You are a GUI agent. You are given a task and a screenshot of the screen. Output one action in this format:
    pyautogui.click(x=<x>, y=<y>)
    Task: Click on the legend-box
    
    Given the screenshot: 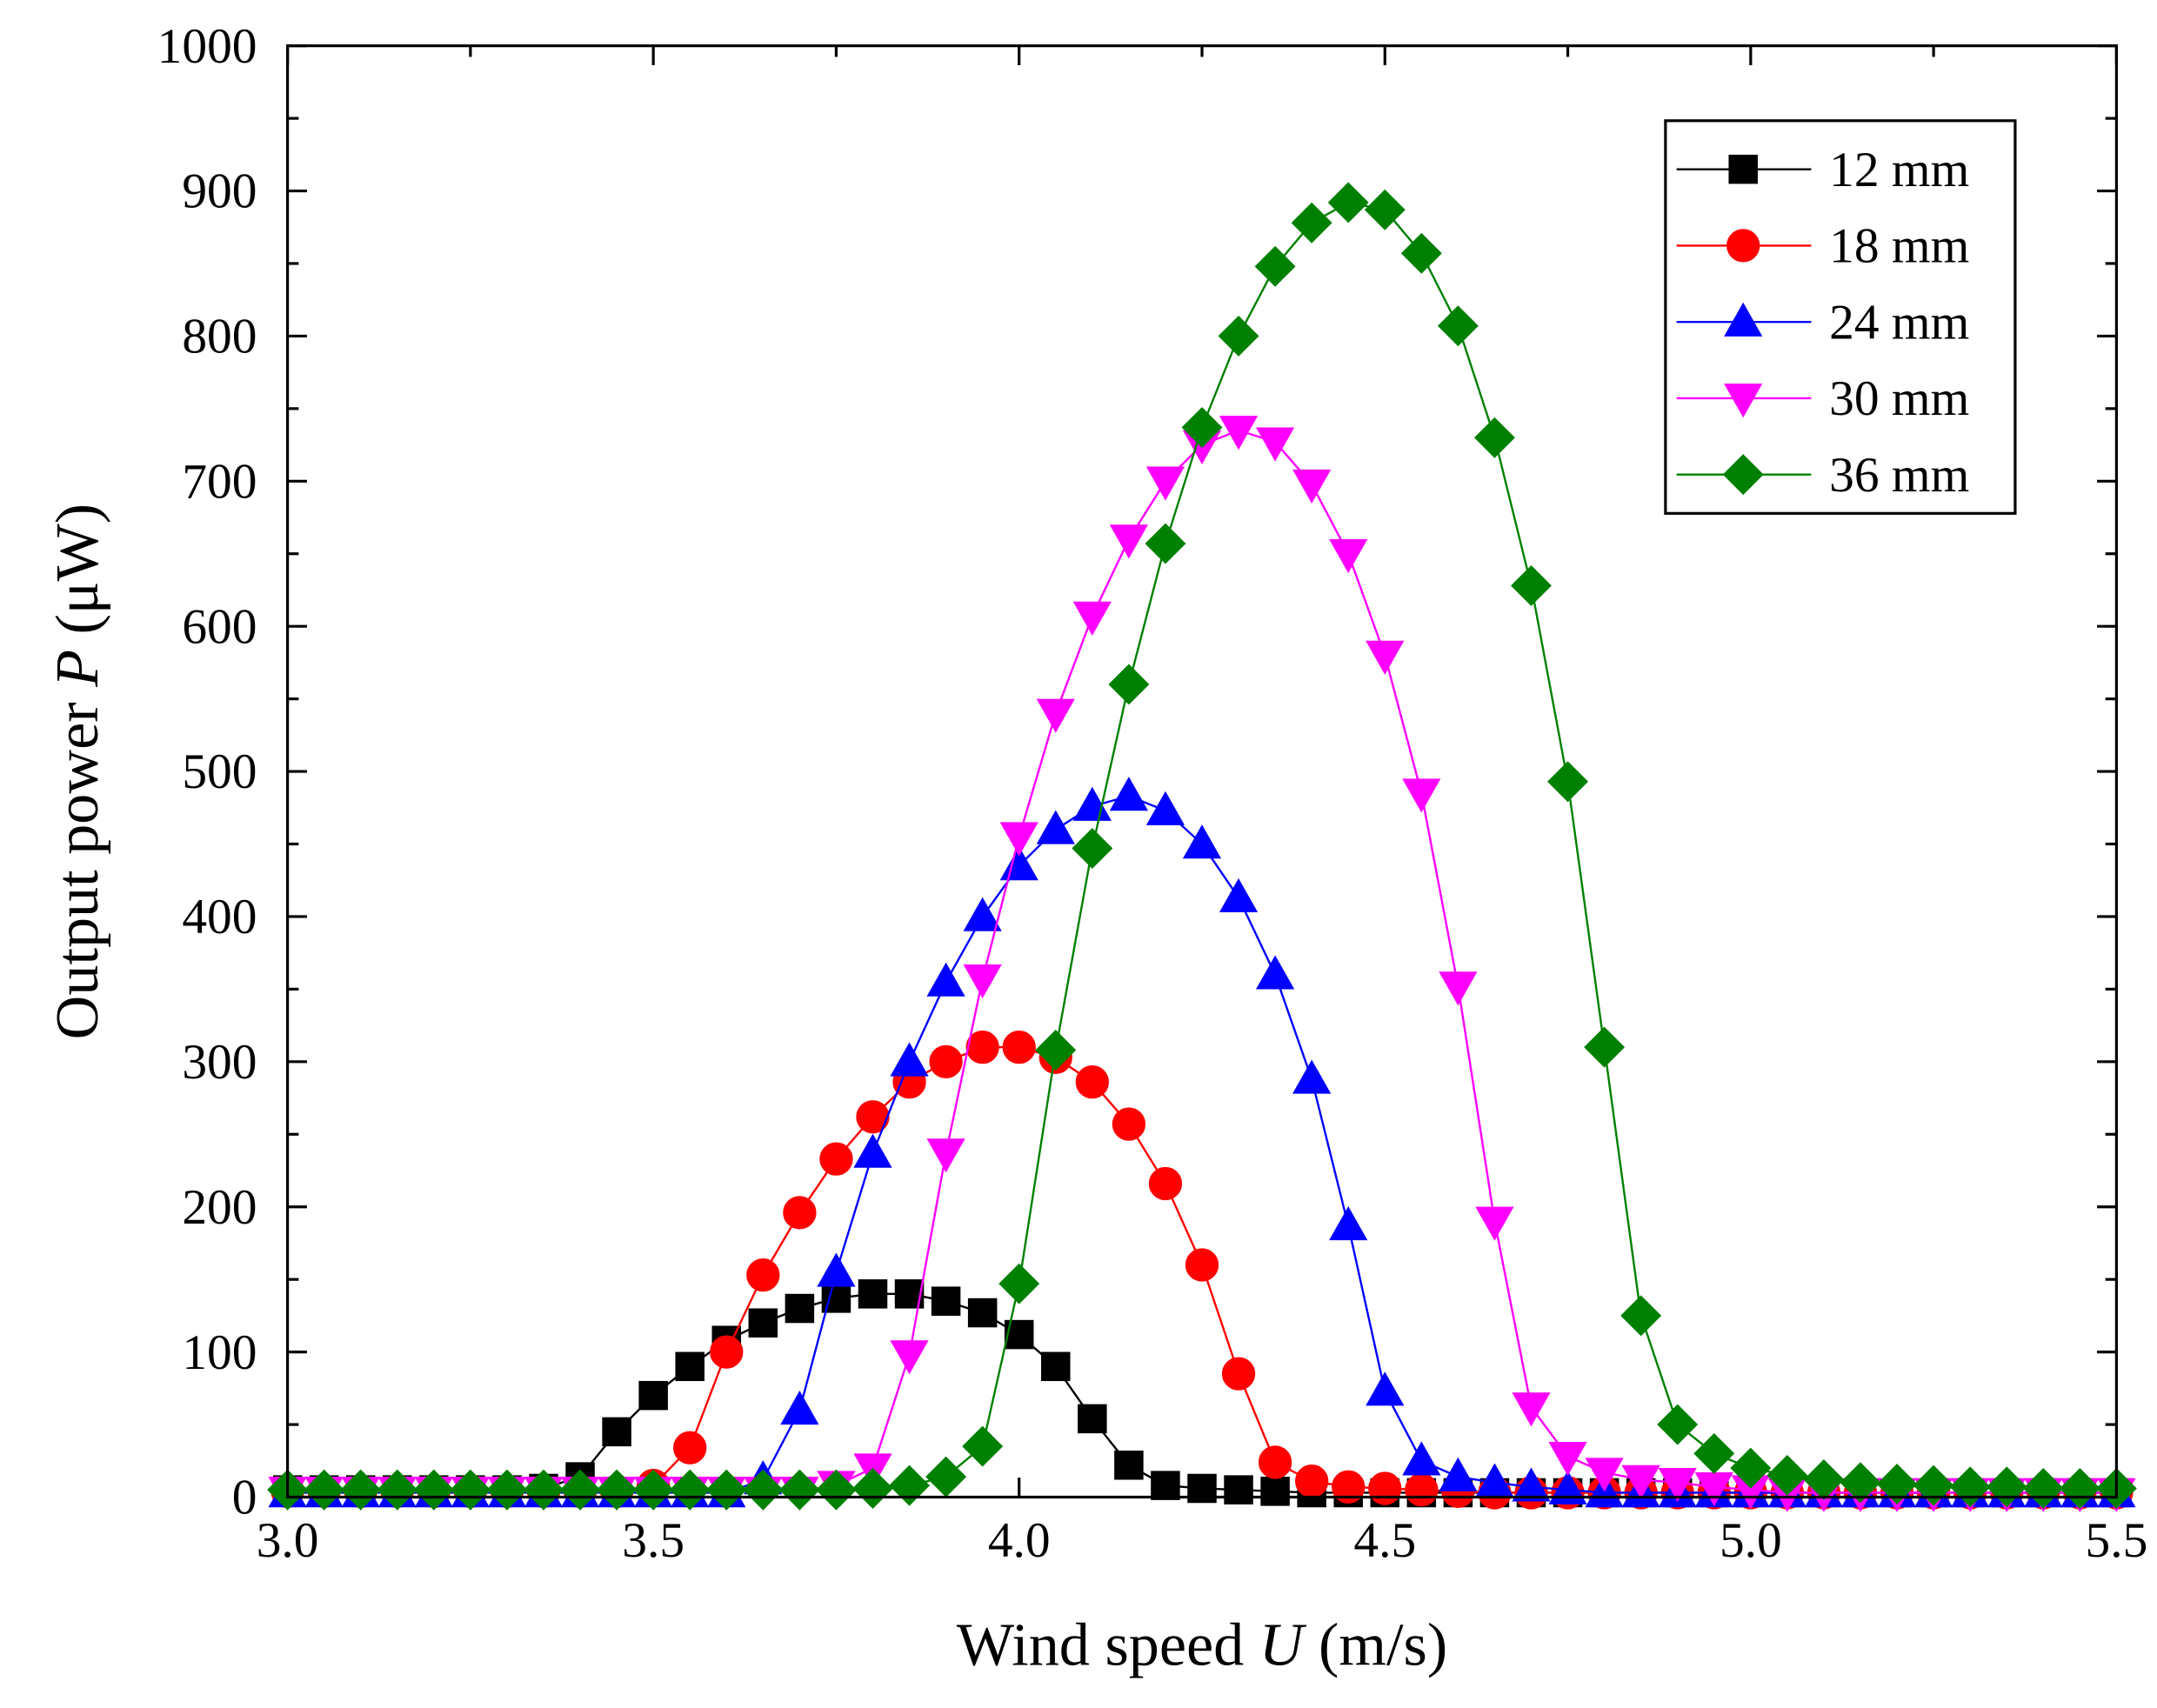 What is the action you would take?
    pyautogui.click(x=1840, y=317)
    